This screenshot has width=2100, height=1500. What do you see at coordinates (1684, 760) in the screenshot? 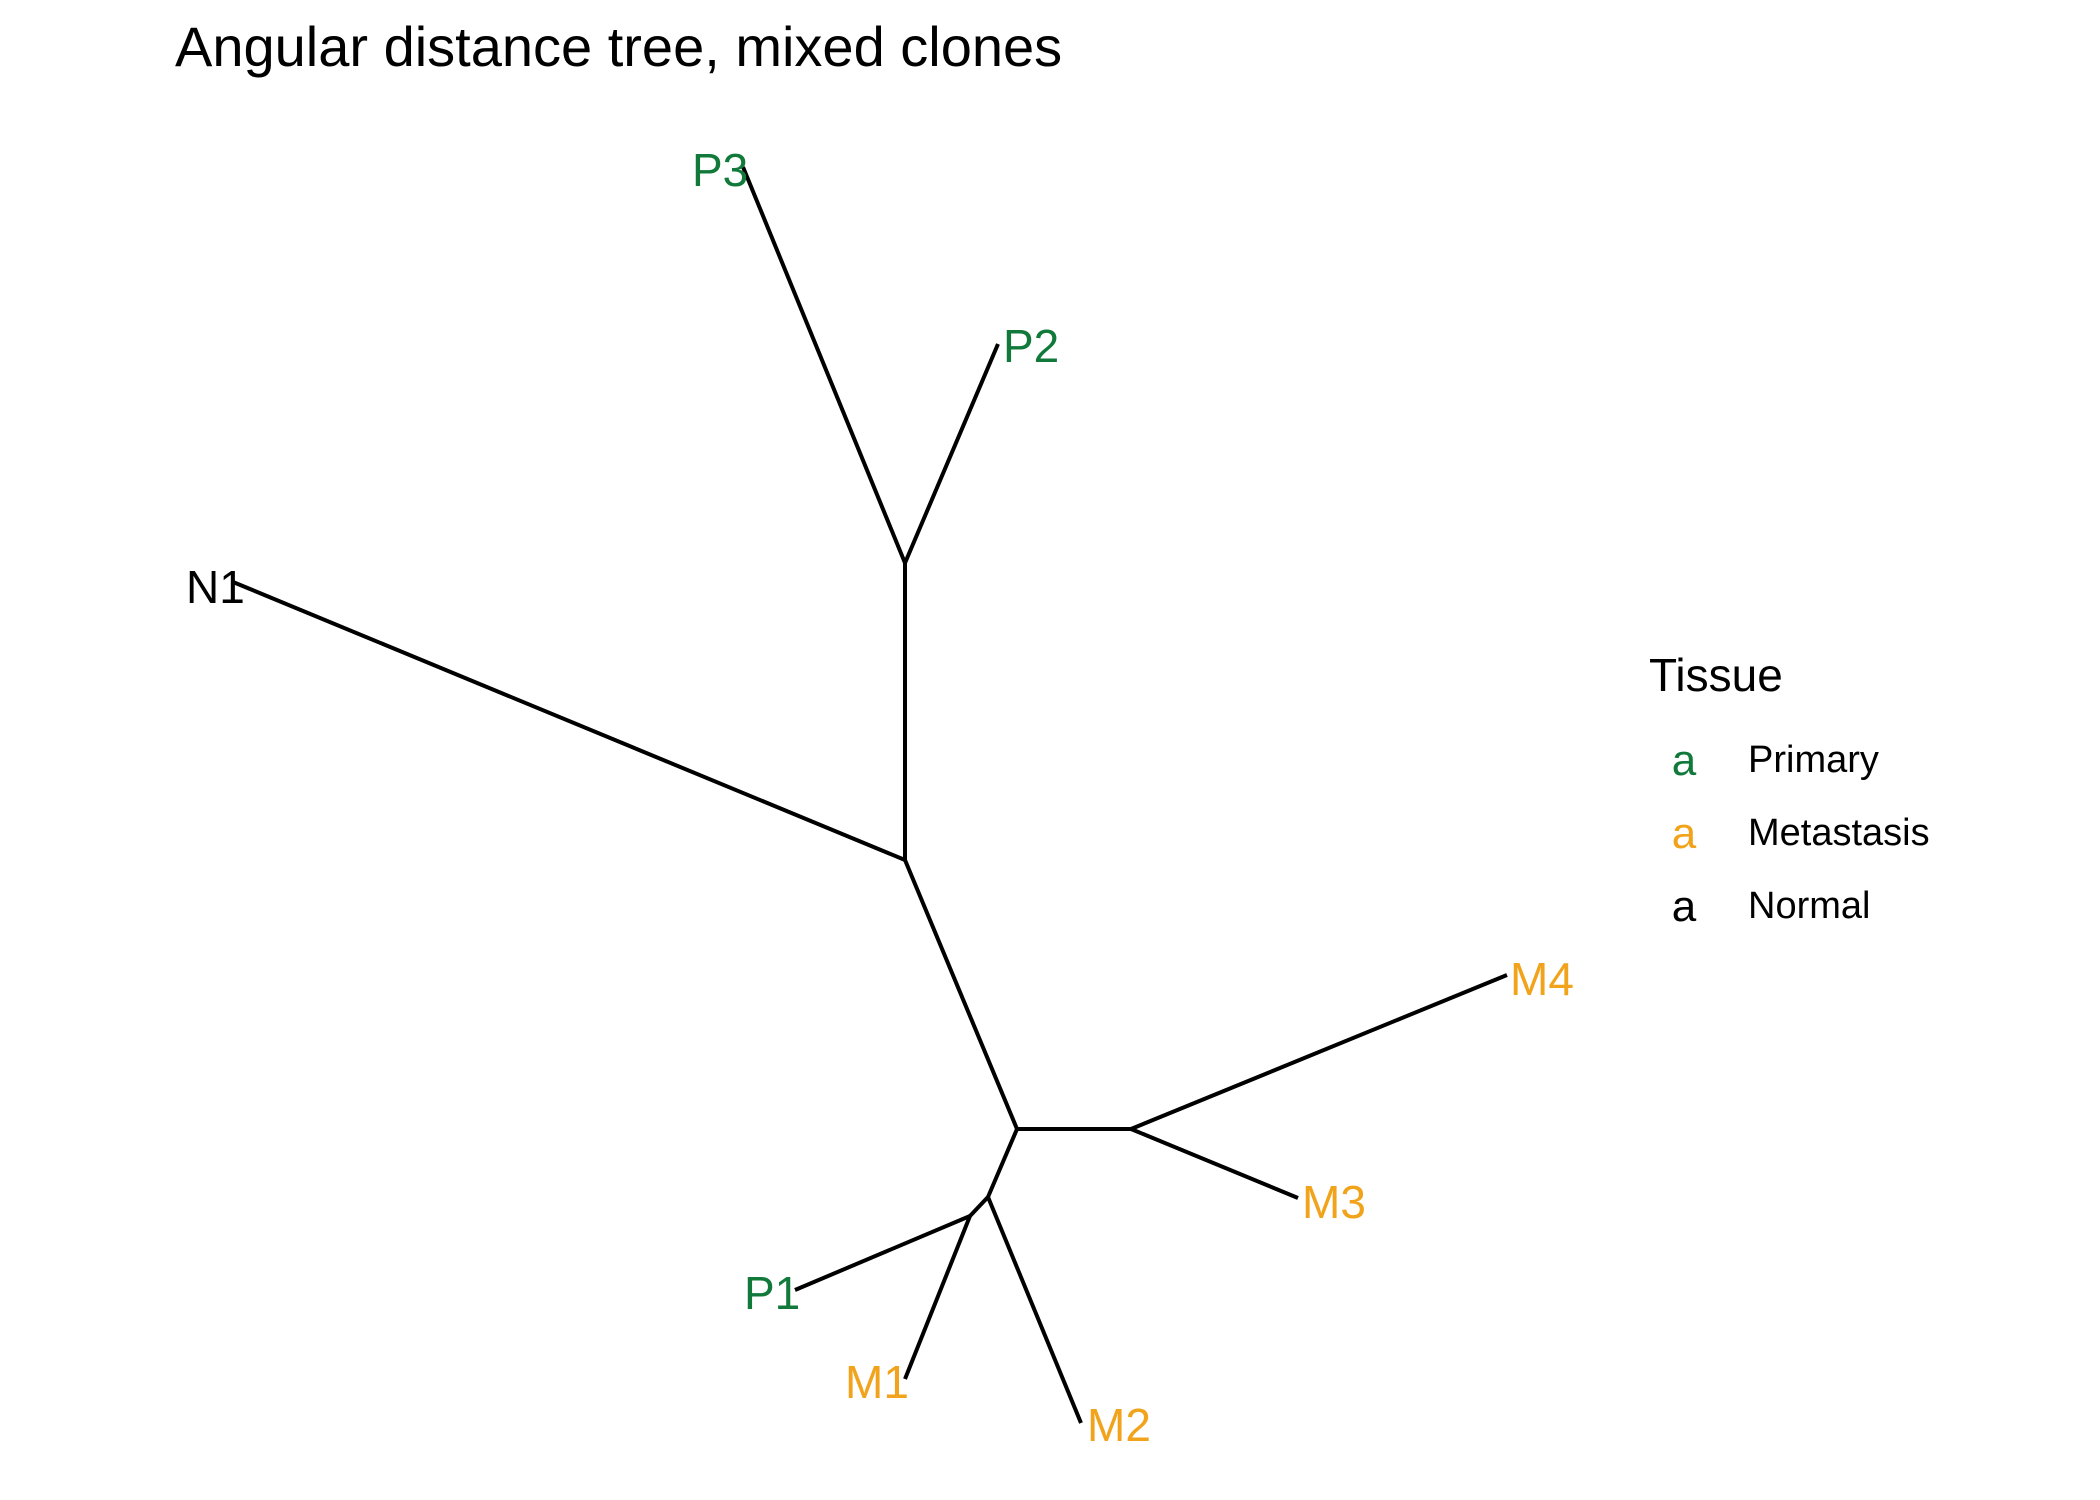
I see `legend-key-primary: a` at bounding box center [1684, 760].